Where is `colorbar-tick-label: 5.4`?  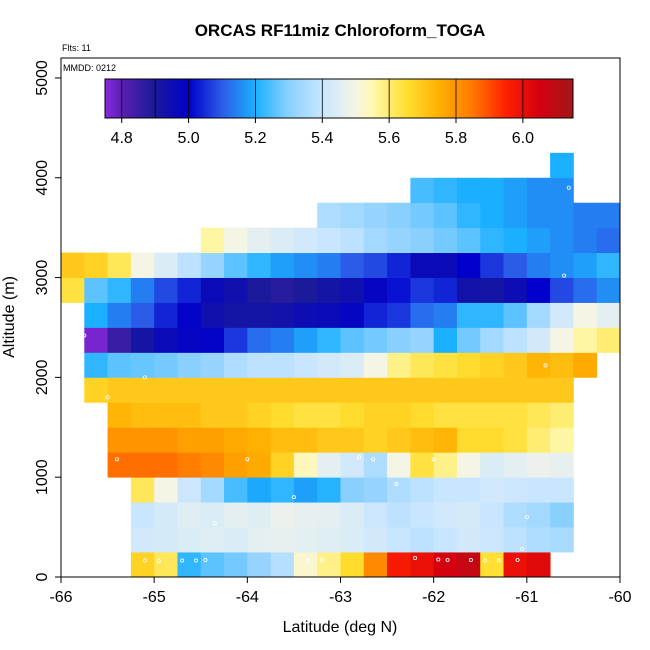
colorbar-tick-label: 5.4 is located at coordinates (322, 138).